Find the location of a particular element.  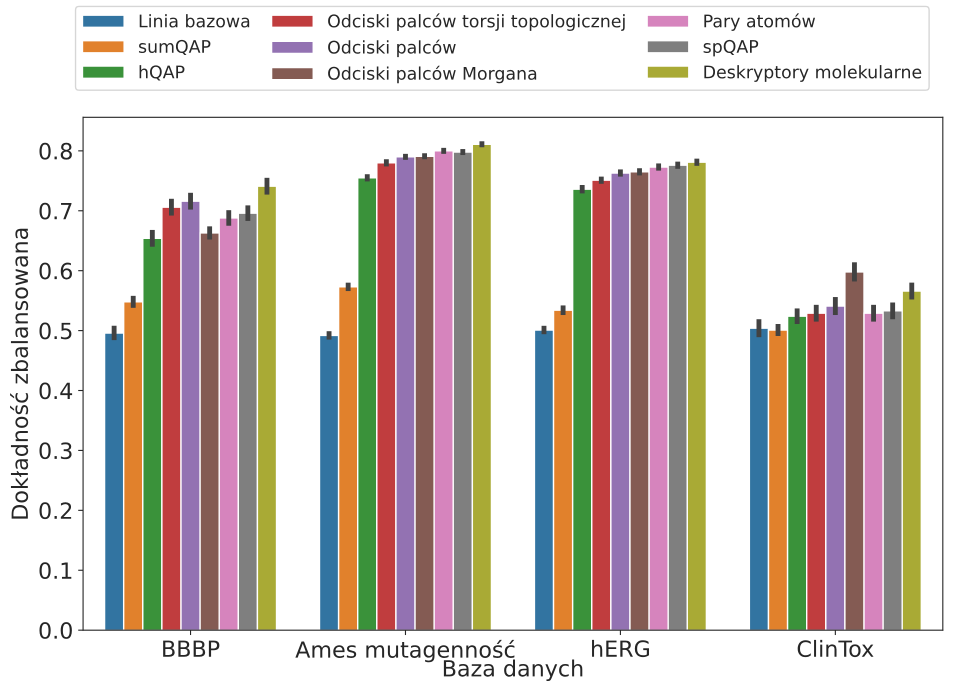

legend-label: Odciski palców Morgana is located at coordinates (432, 75).